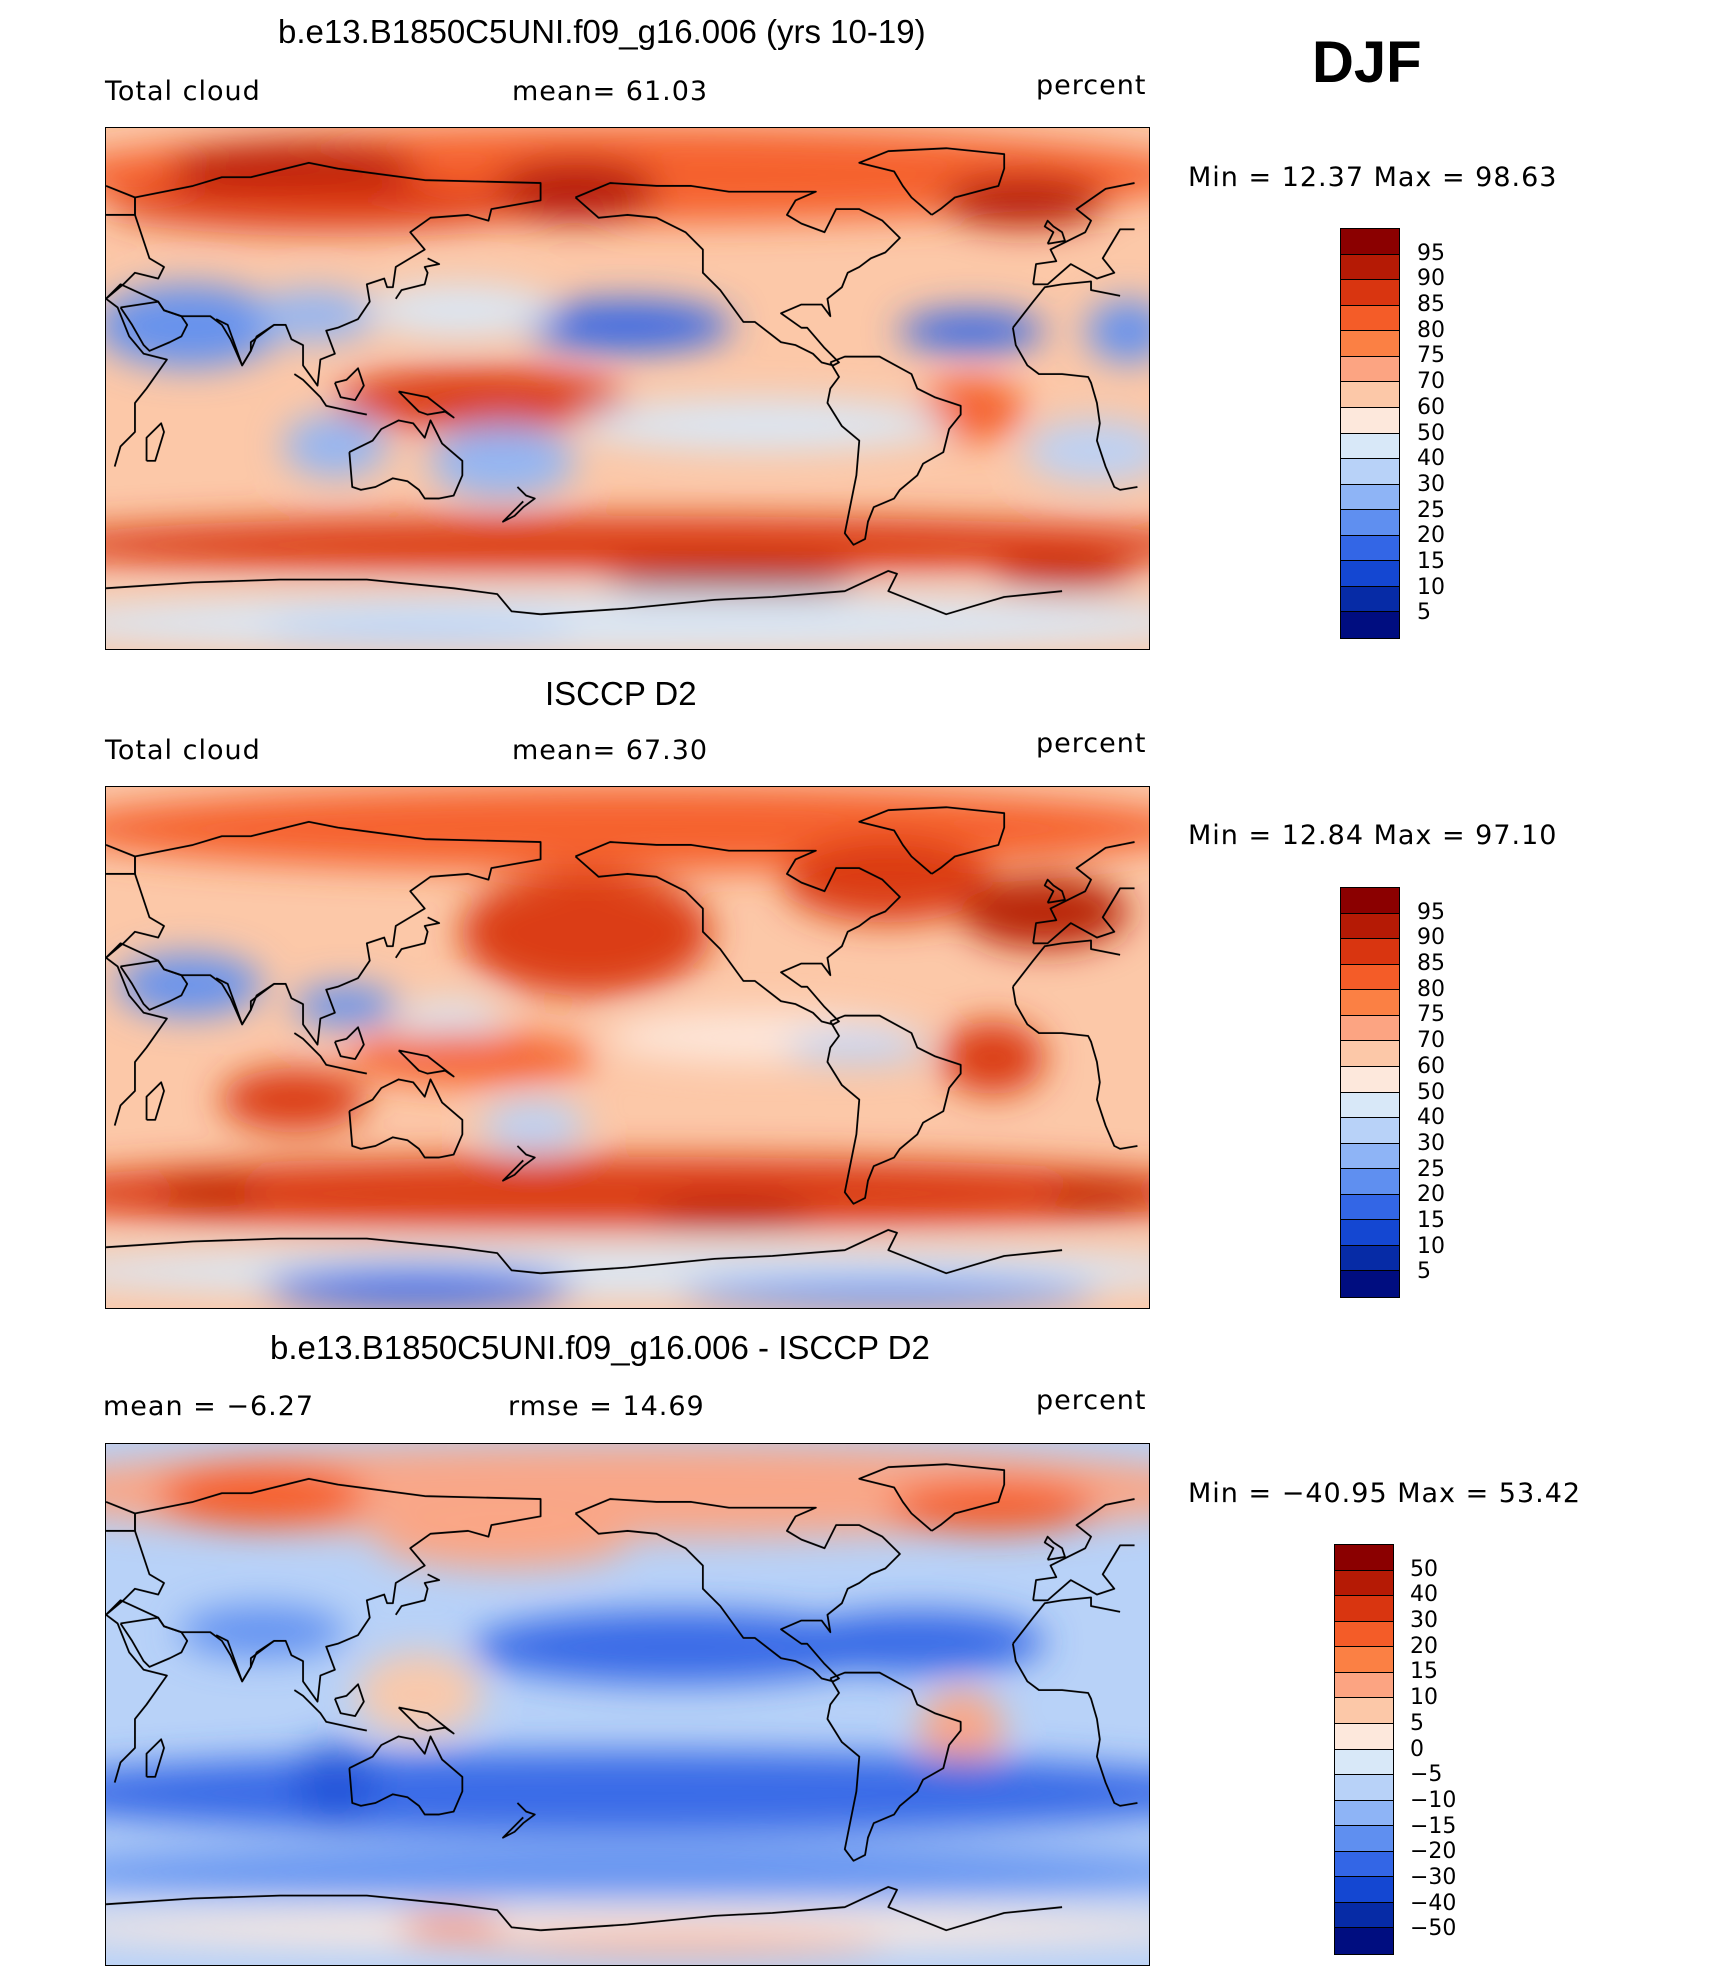 Image resolution: width=1710 pixels, height=1966 pixels. I want to click on panel1-title: b.e13.B1850C5UNI.f09_g16.006 (yrs 10-19), so click(602, 31).